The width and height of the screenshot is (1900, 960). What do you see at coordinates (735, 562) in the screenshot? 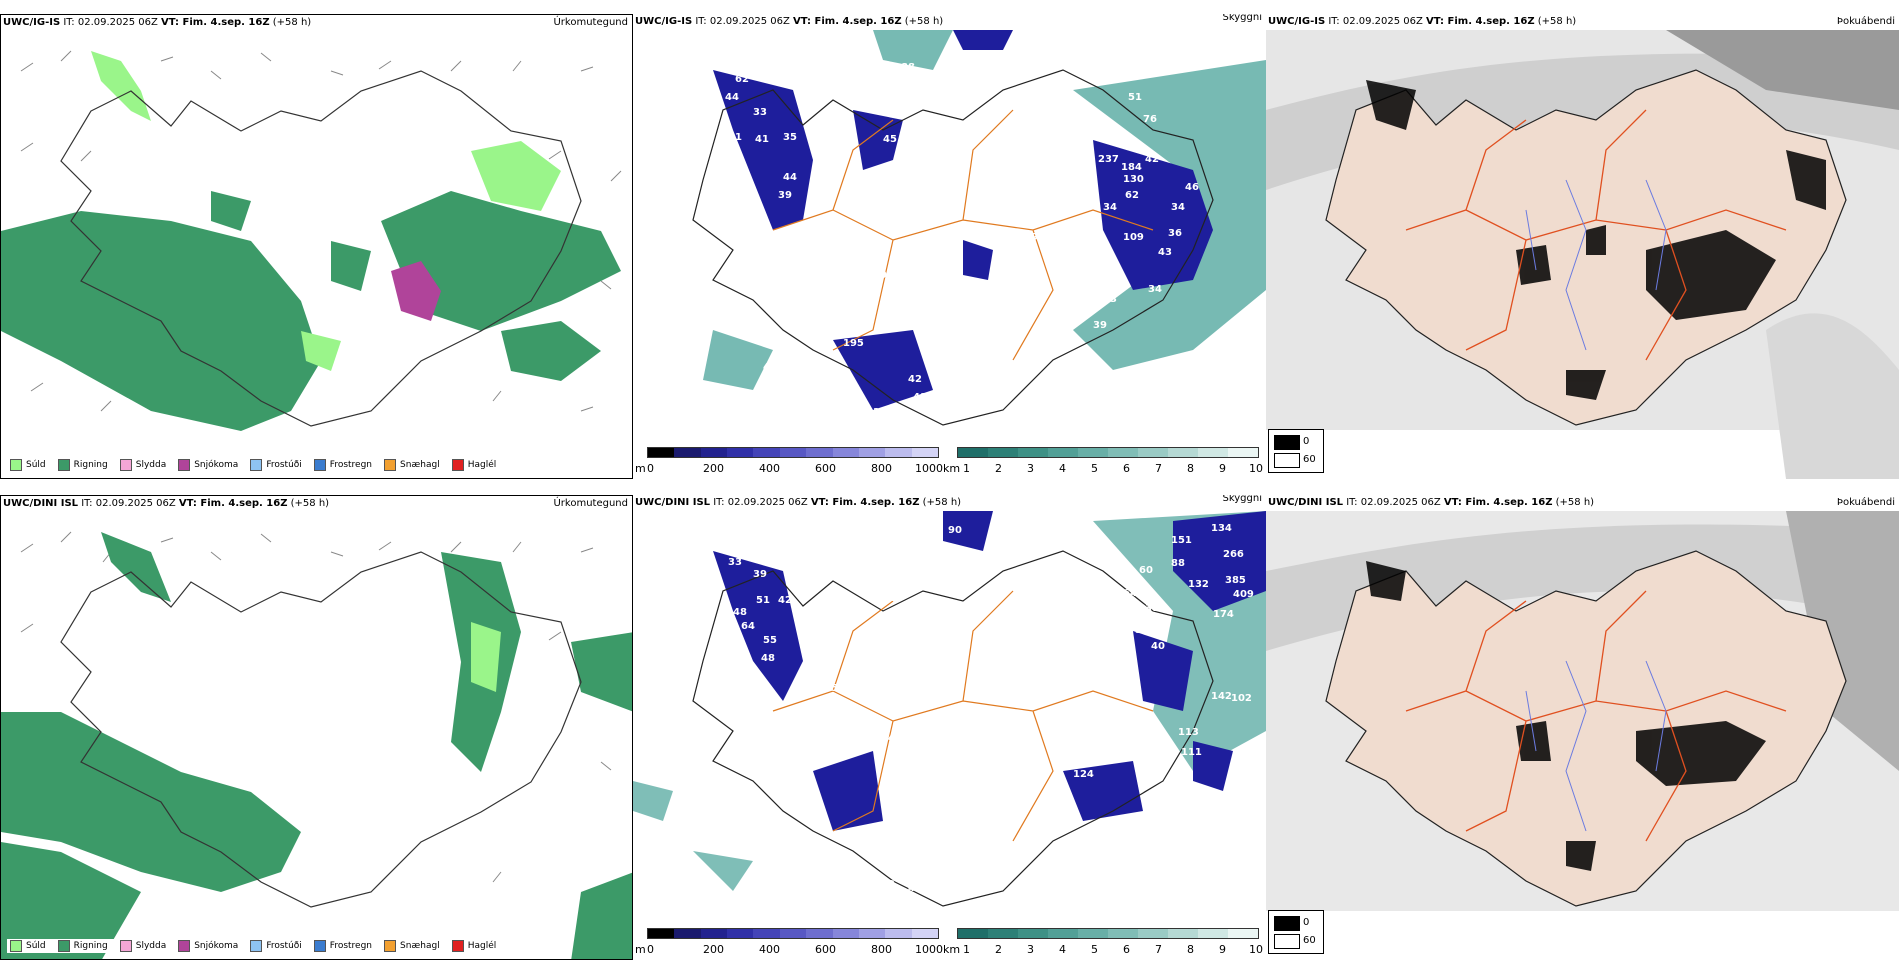
I see `svg-text: 33` at bounding box center [735, 562].